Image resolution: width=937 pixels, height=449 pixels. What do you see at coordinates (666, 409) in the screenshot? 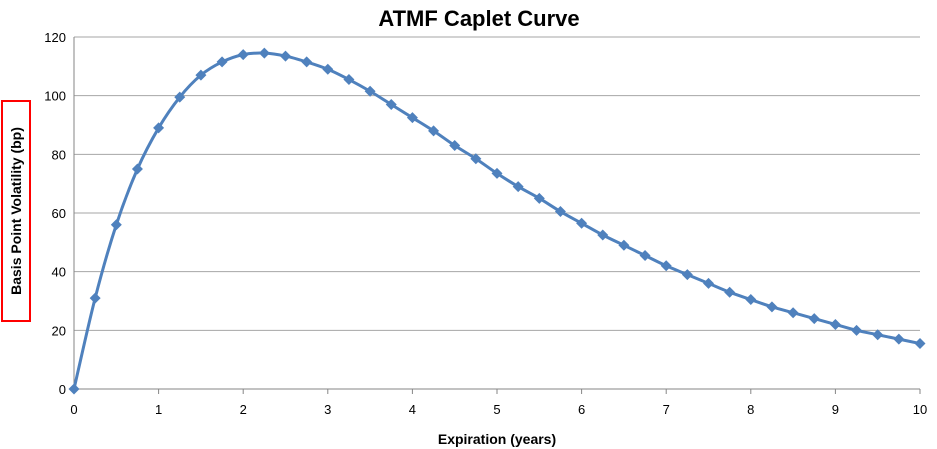
I see `x-tick-label: 7` at bounding box center [666, 409].